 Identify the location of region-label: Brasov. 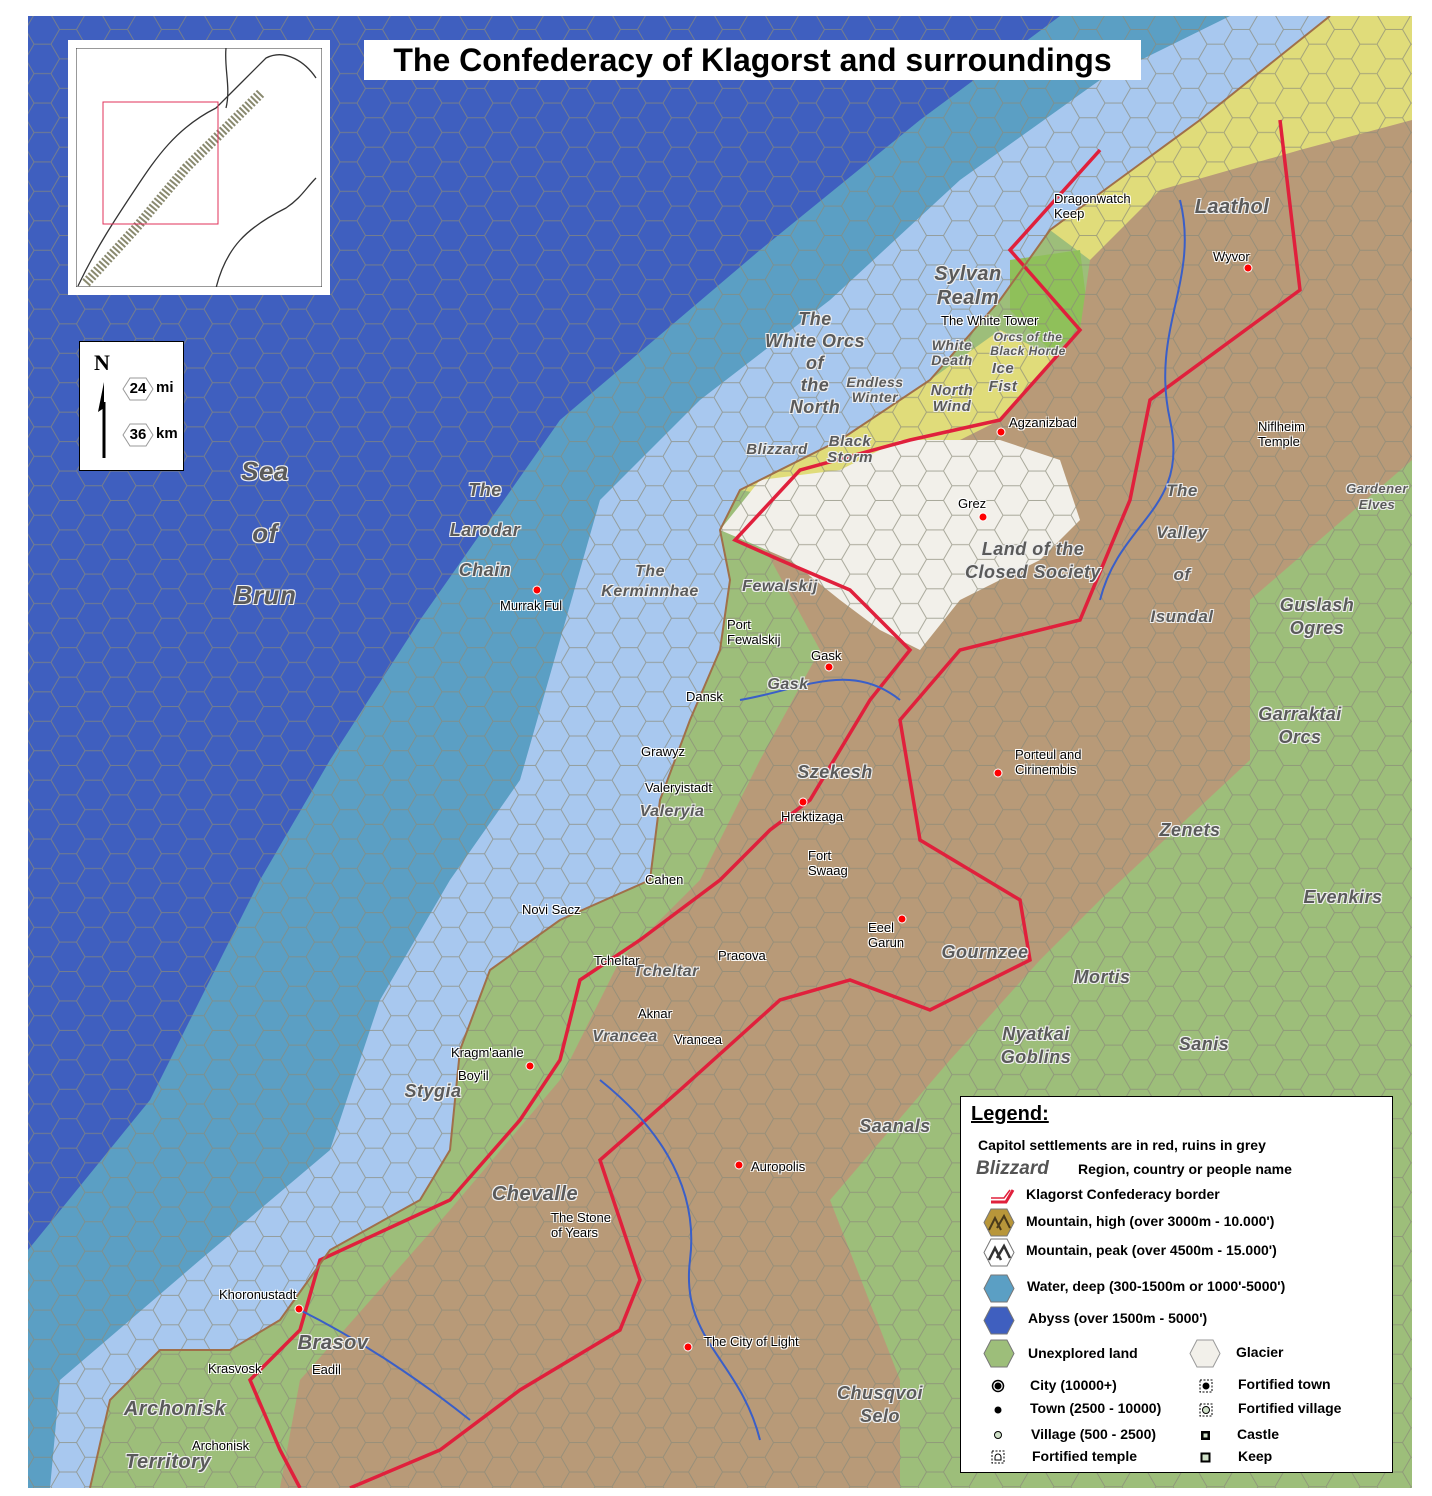
(333, 1343).